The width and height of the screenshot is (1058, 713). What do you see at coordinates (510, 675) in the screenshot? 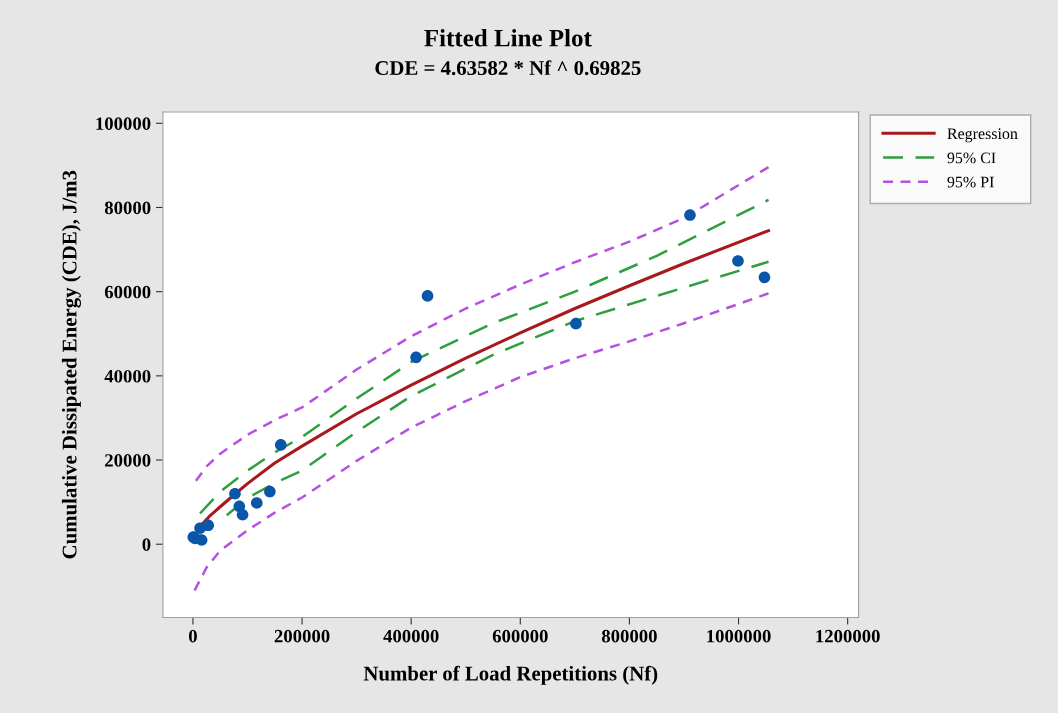
I see `x-axis-title: Number of Load Repetitions (Nf)` at bounding box center [510, 675].